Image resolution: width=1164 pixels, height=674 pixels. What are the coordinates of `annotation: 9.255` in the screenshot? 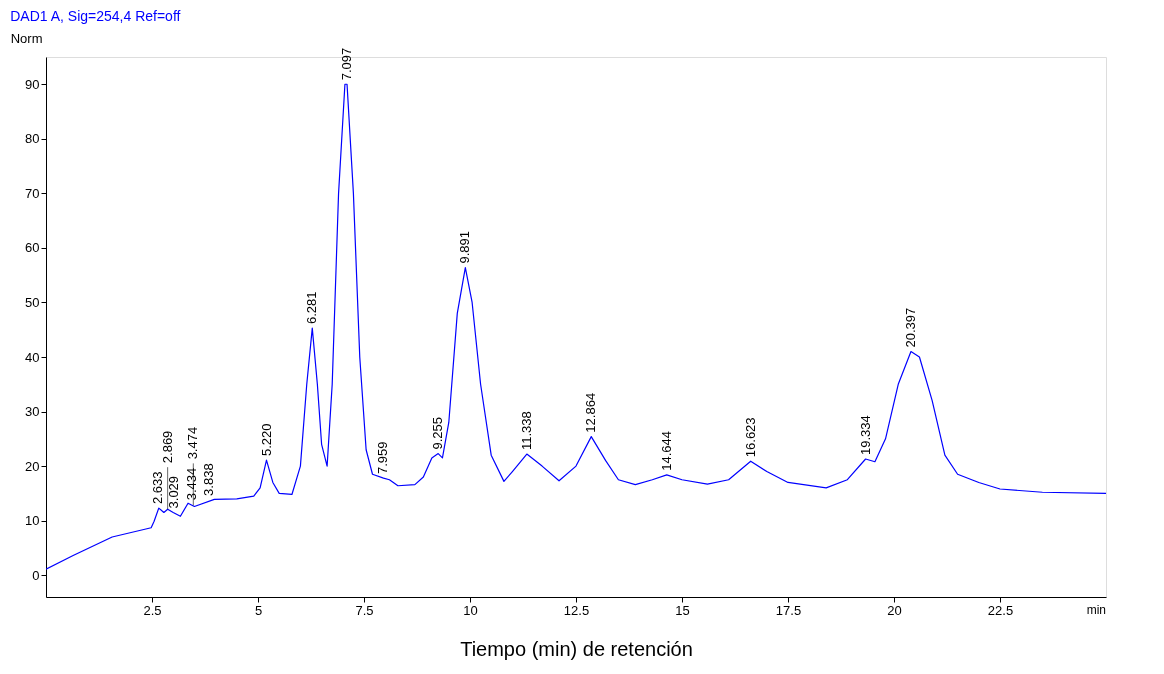 It's located at (438, 433).